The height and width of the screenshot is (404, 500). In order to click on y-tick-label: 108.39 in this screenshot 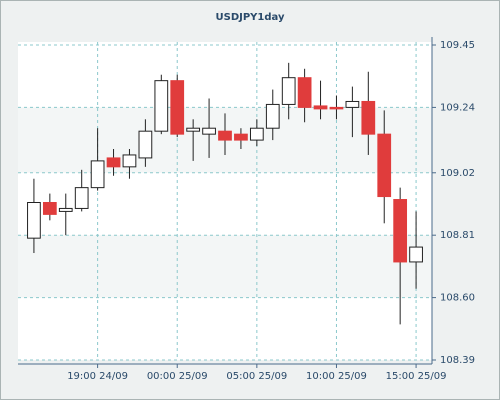, I will do `click(457, 360)`.